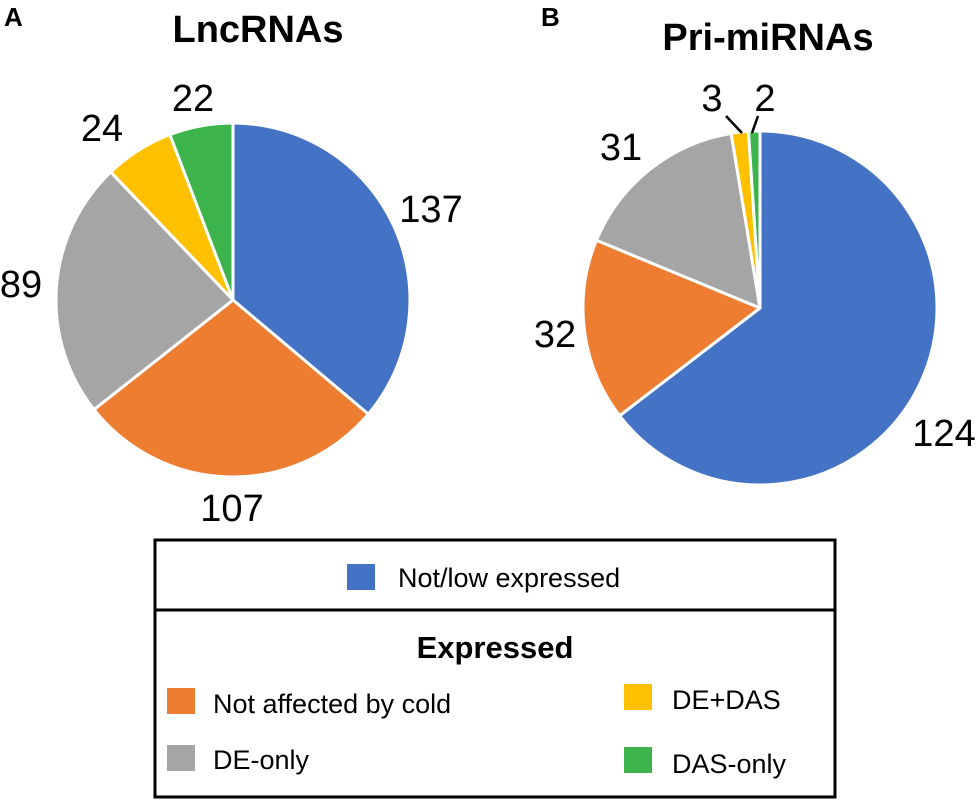  Describe the element at coordinates (13, 17) in the screenshot. I see `panel-a-letter: A` at that location.